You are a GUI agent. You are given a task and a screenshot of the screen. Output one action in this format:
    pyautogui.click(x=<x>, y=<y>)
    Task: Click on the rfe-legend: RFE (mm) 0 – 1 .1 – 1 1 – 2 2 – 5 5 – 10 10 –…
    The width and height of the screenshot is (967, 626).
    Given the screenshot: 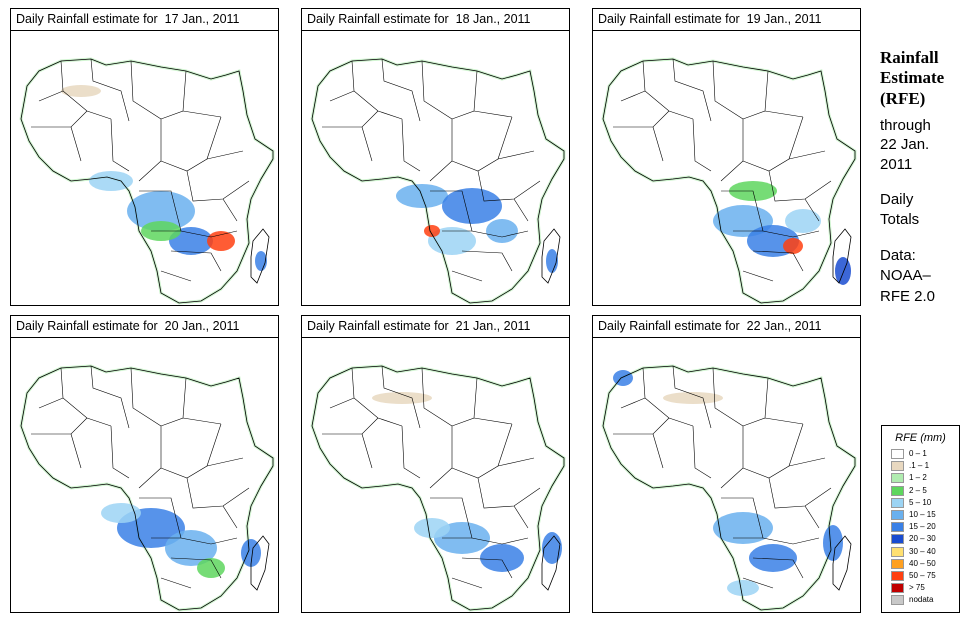 What is the action you would take?
    pyautogui.click(x=920, y=519)
    